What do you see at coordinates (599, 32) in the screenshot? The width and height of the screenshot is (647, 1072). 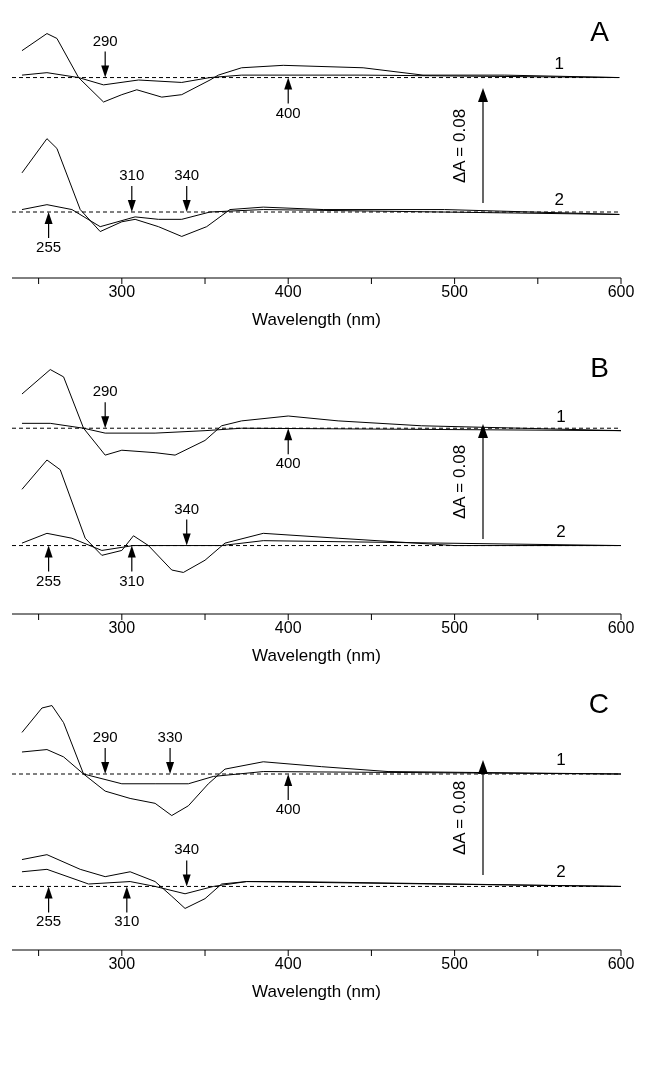 I see `chart-title: A` at bounding box center [599, 32].